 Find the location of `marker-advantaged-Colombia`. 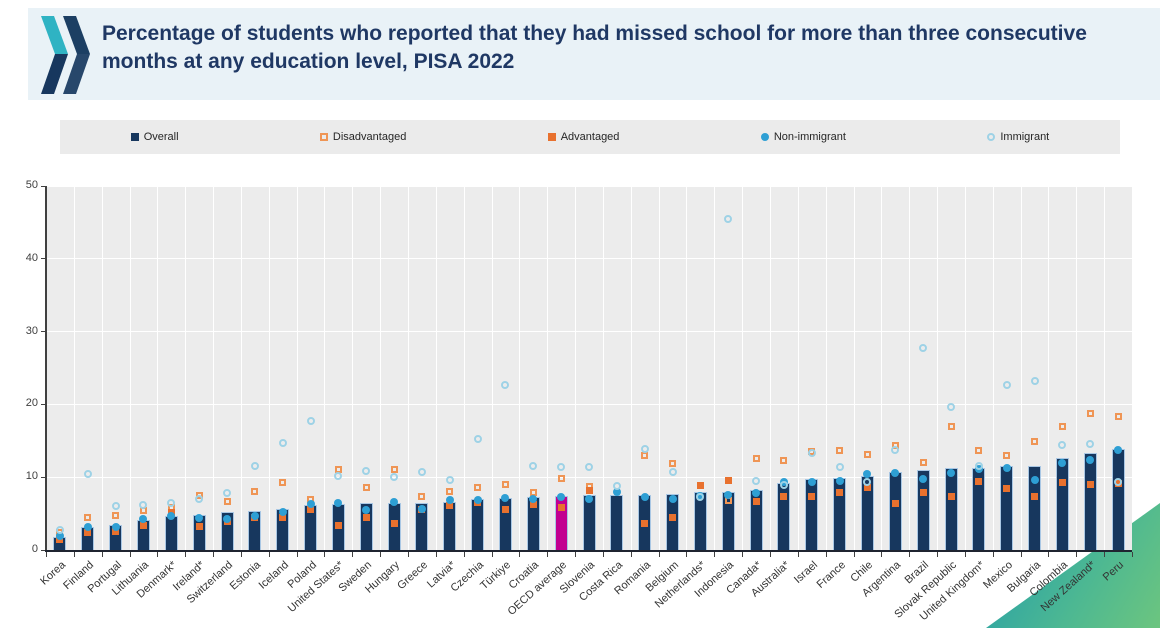

marker-advantaged-Colombia is located at coordinates (1062, 482).